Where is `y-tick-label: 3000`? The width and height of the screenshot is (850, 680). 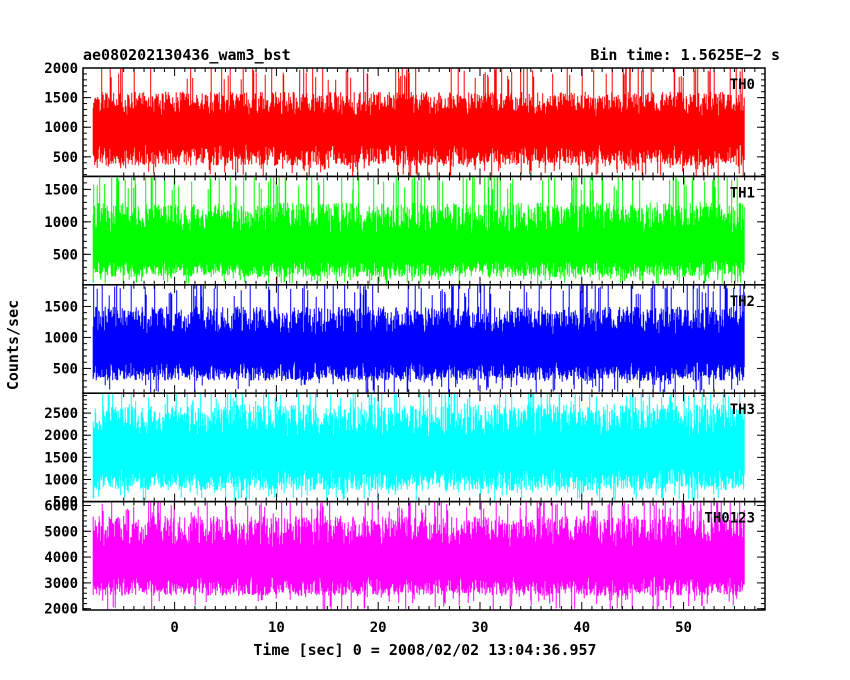
y-tick-label: 3000 is located at coordinates (61, 584).